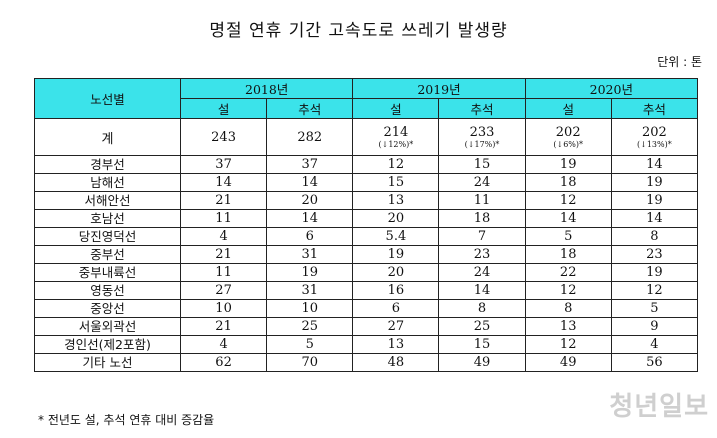  What do you see at coordinates (107, 254) in the screenshot?
I see `route-name: 중부선` at bounding box center [107, 254].